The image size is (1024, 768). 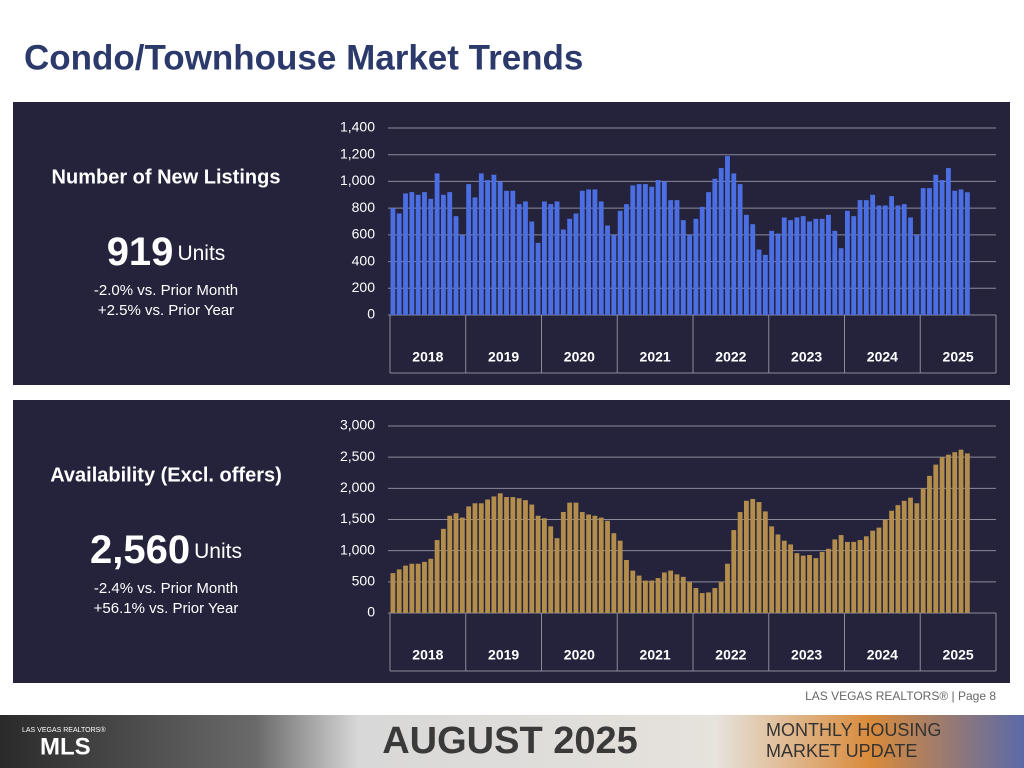 I want to click on x-tick-label: 2019, so click(x=503, y=357).